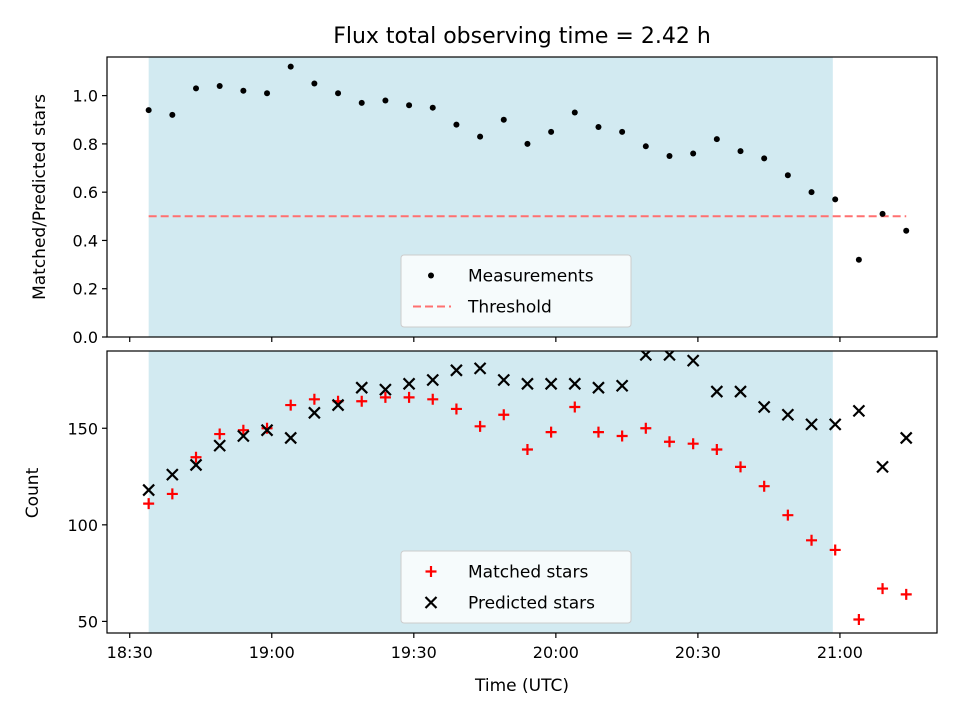  What do you see at coordinates (85, 96) in the screenshot?
I see `y-tick-label: 1.0` at bounding box center [85, 96].